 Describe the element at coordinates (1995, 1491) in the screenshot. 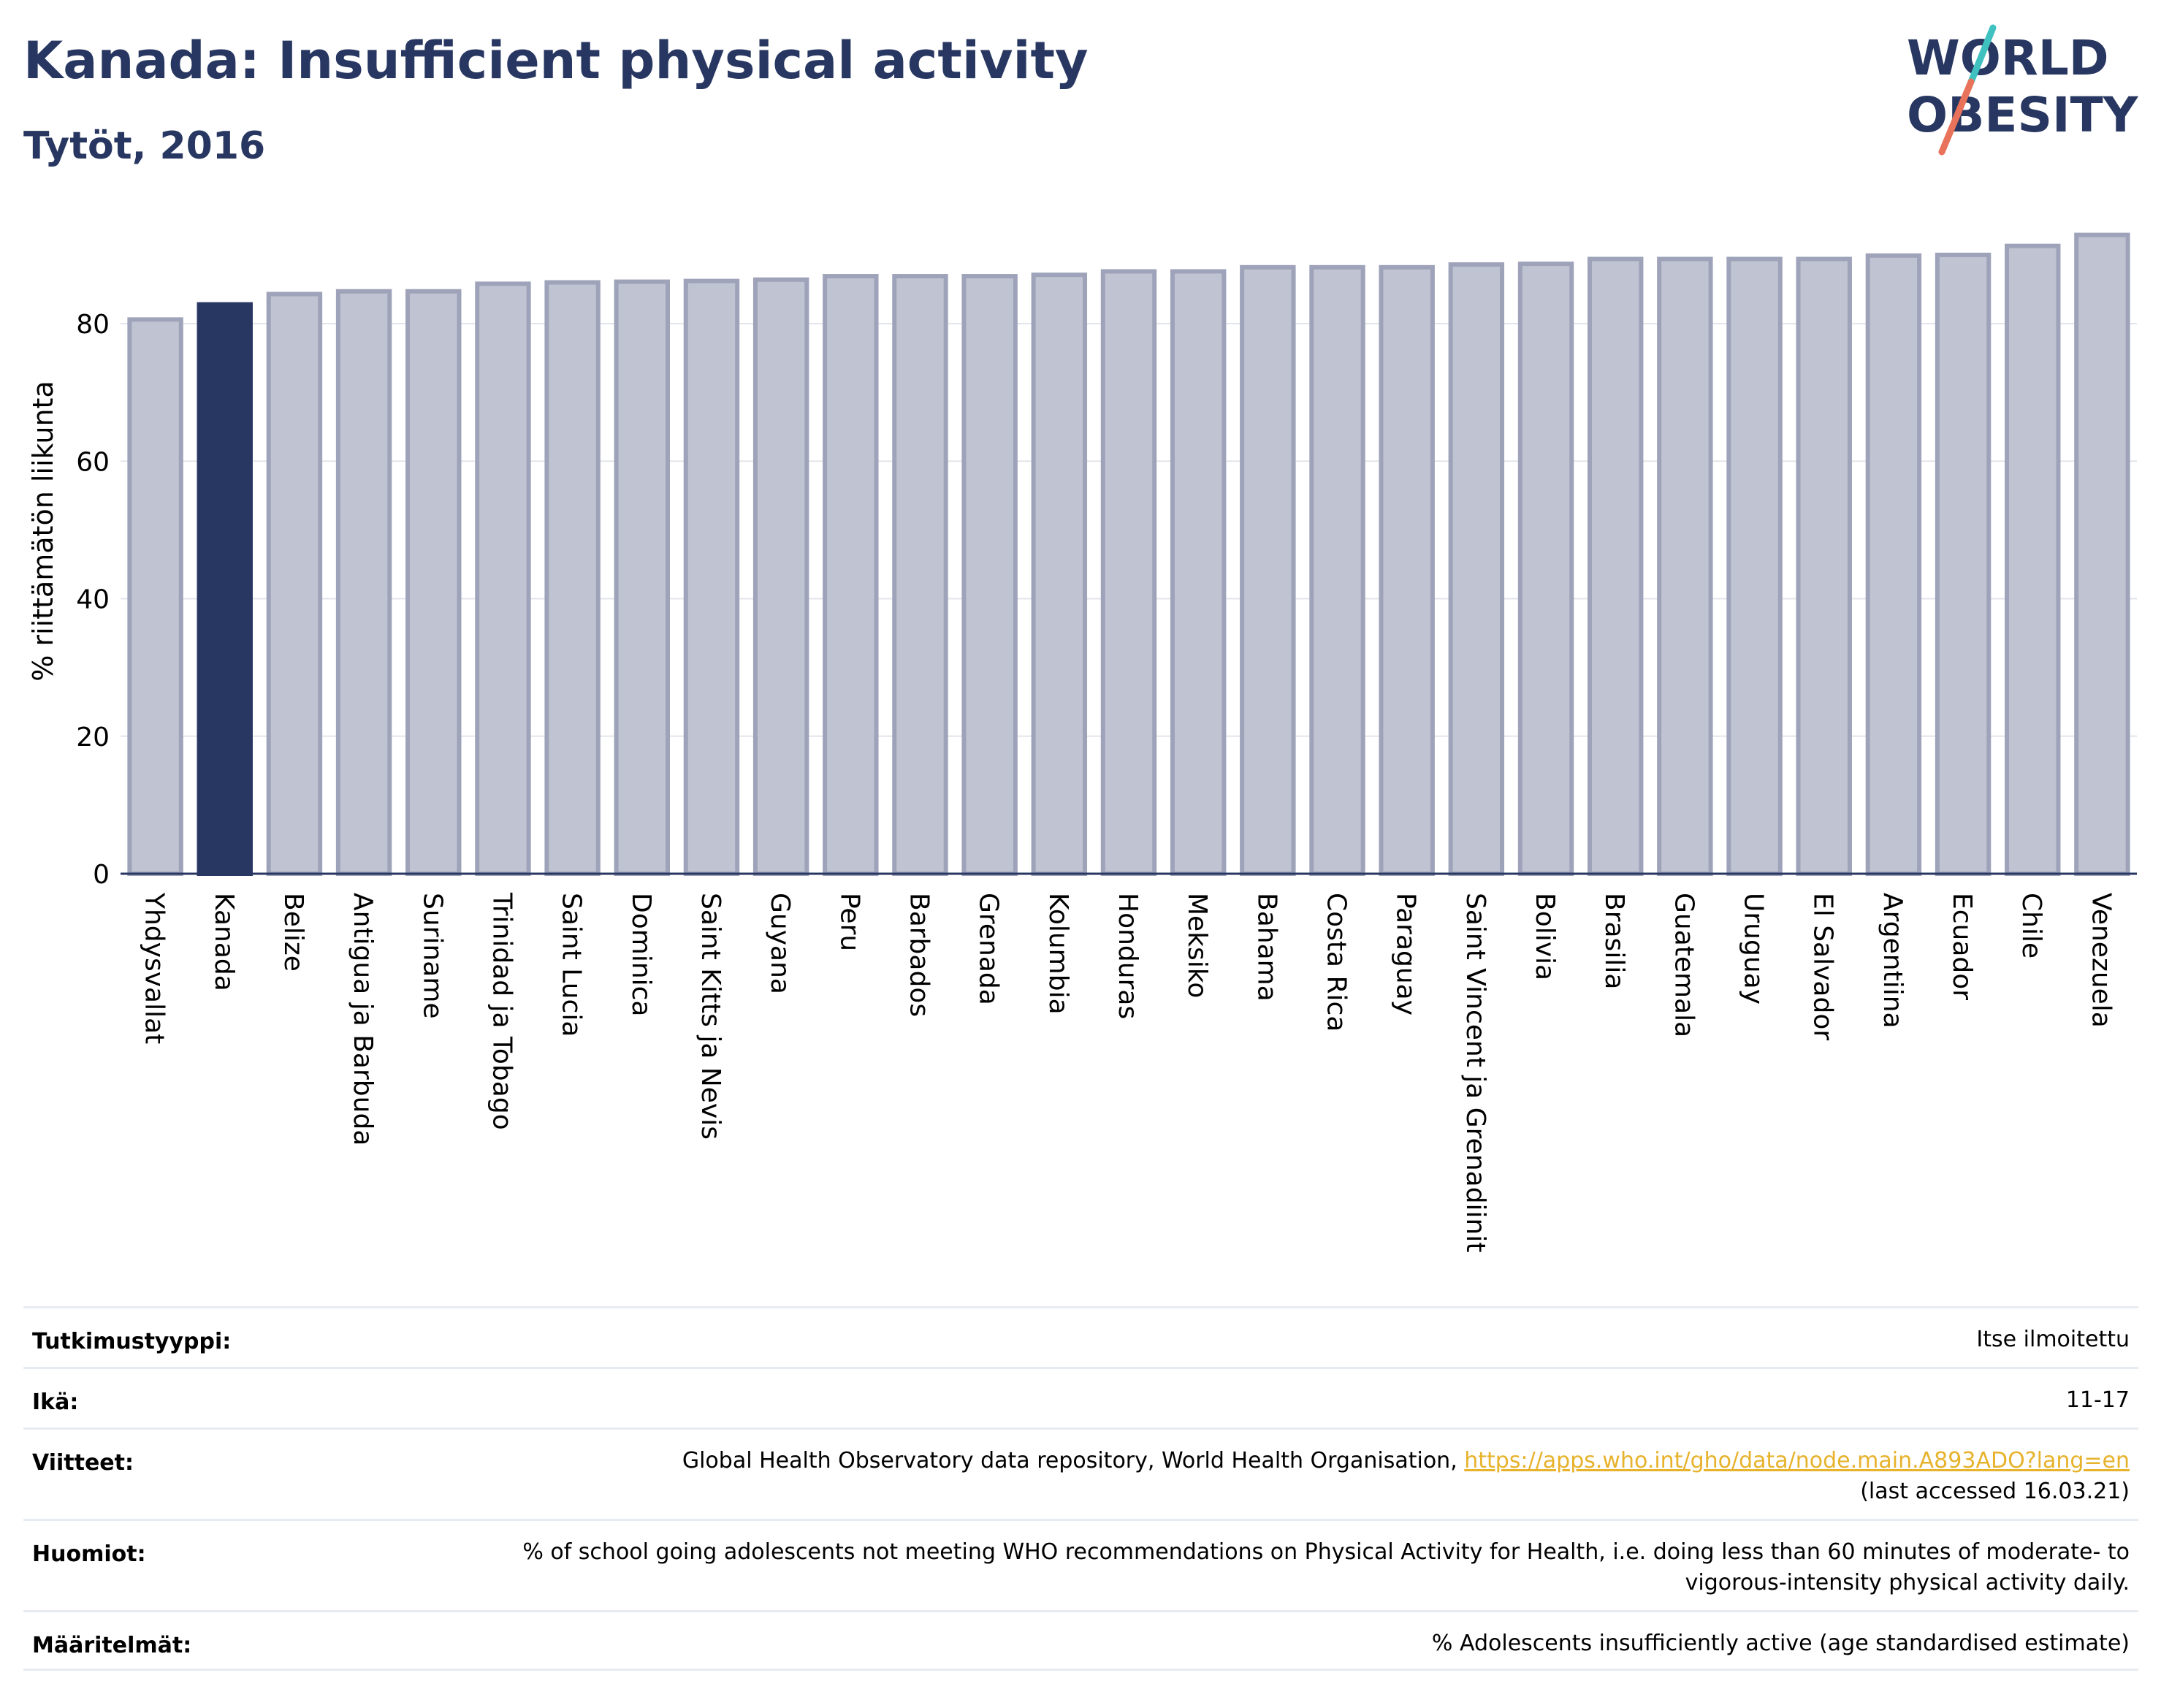

I see `reference-accessed: (last accessed 16.03.21)` at that location.